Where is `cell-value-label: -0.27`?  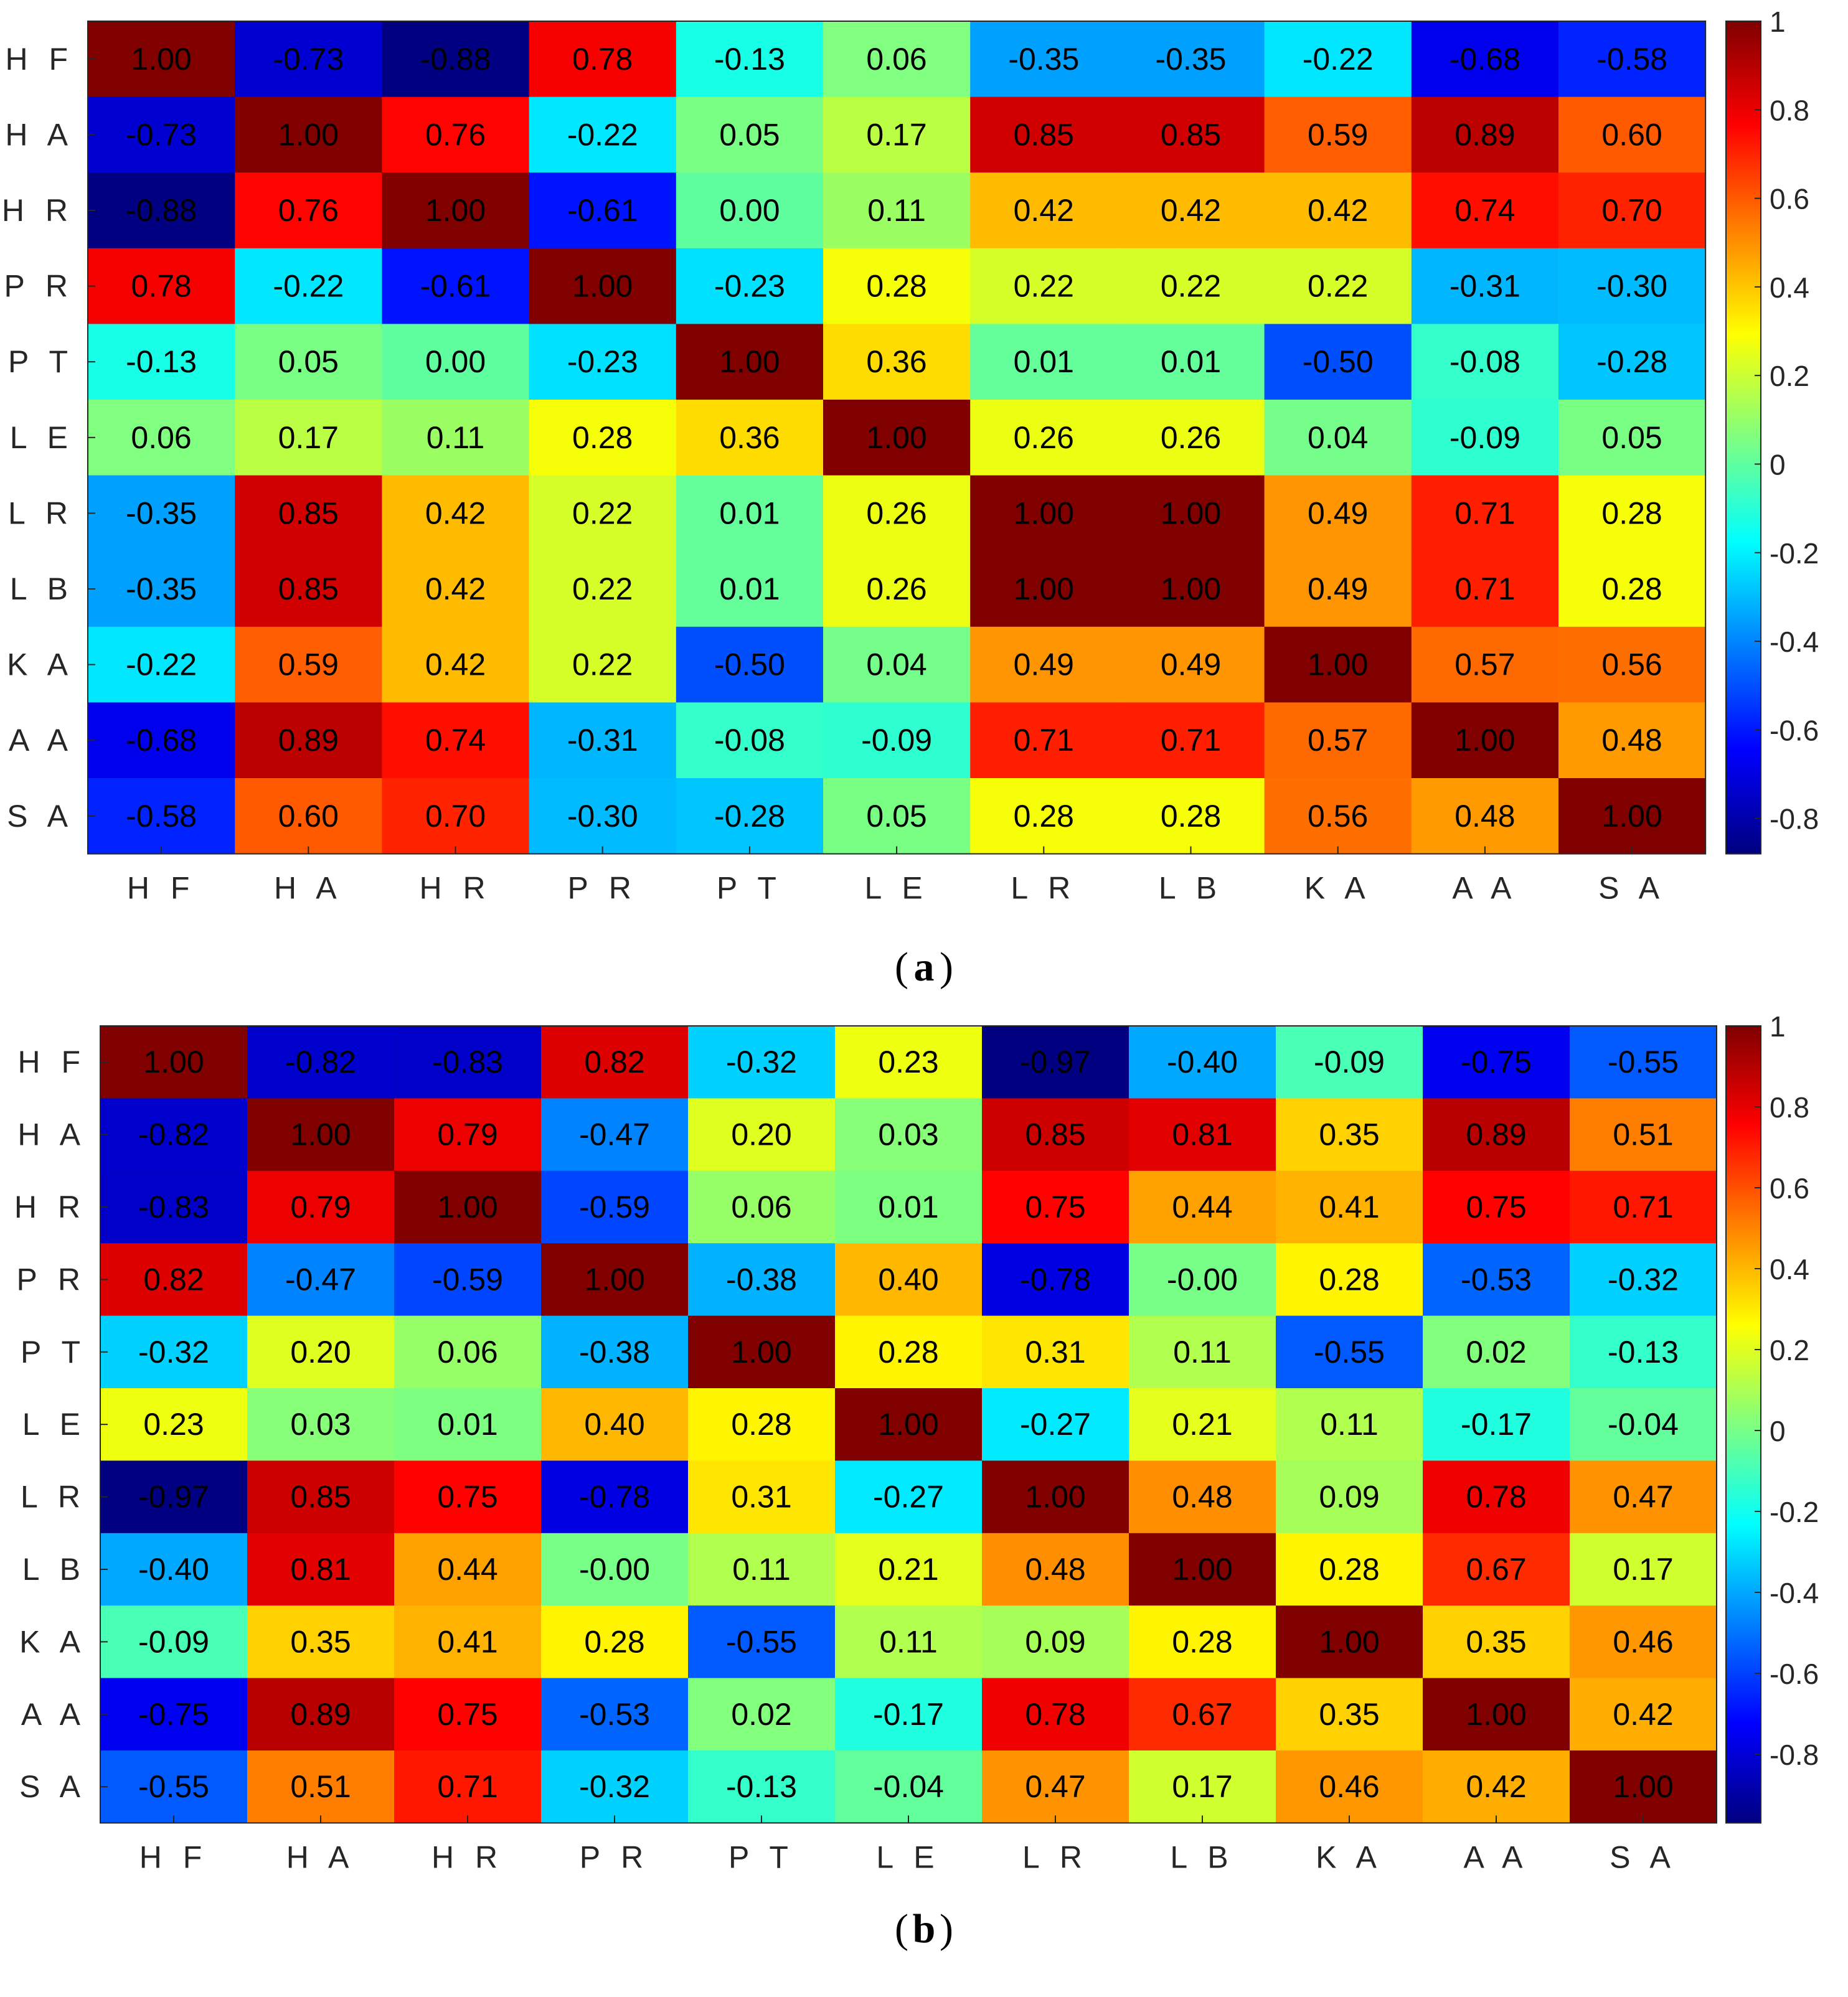
cell-value-label: -0.27 is located at coordinates (908, 1497).